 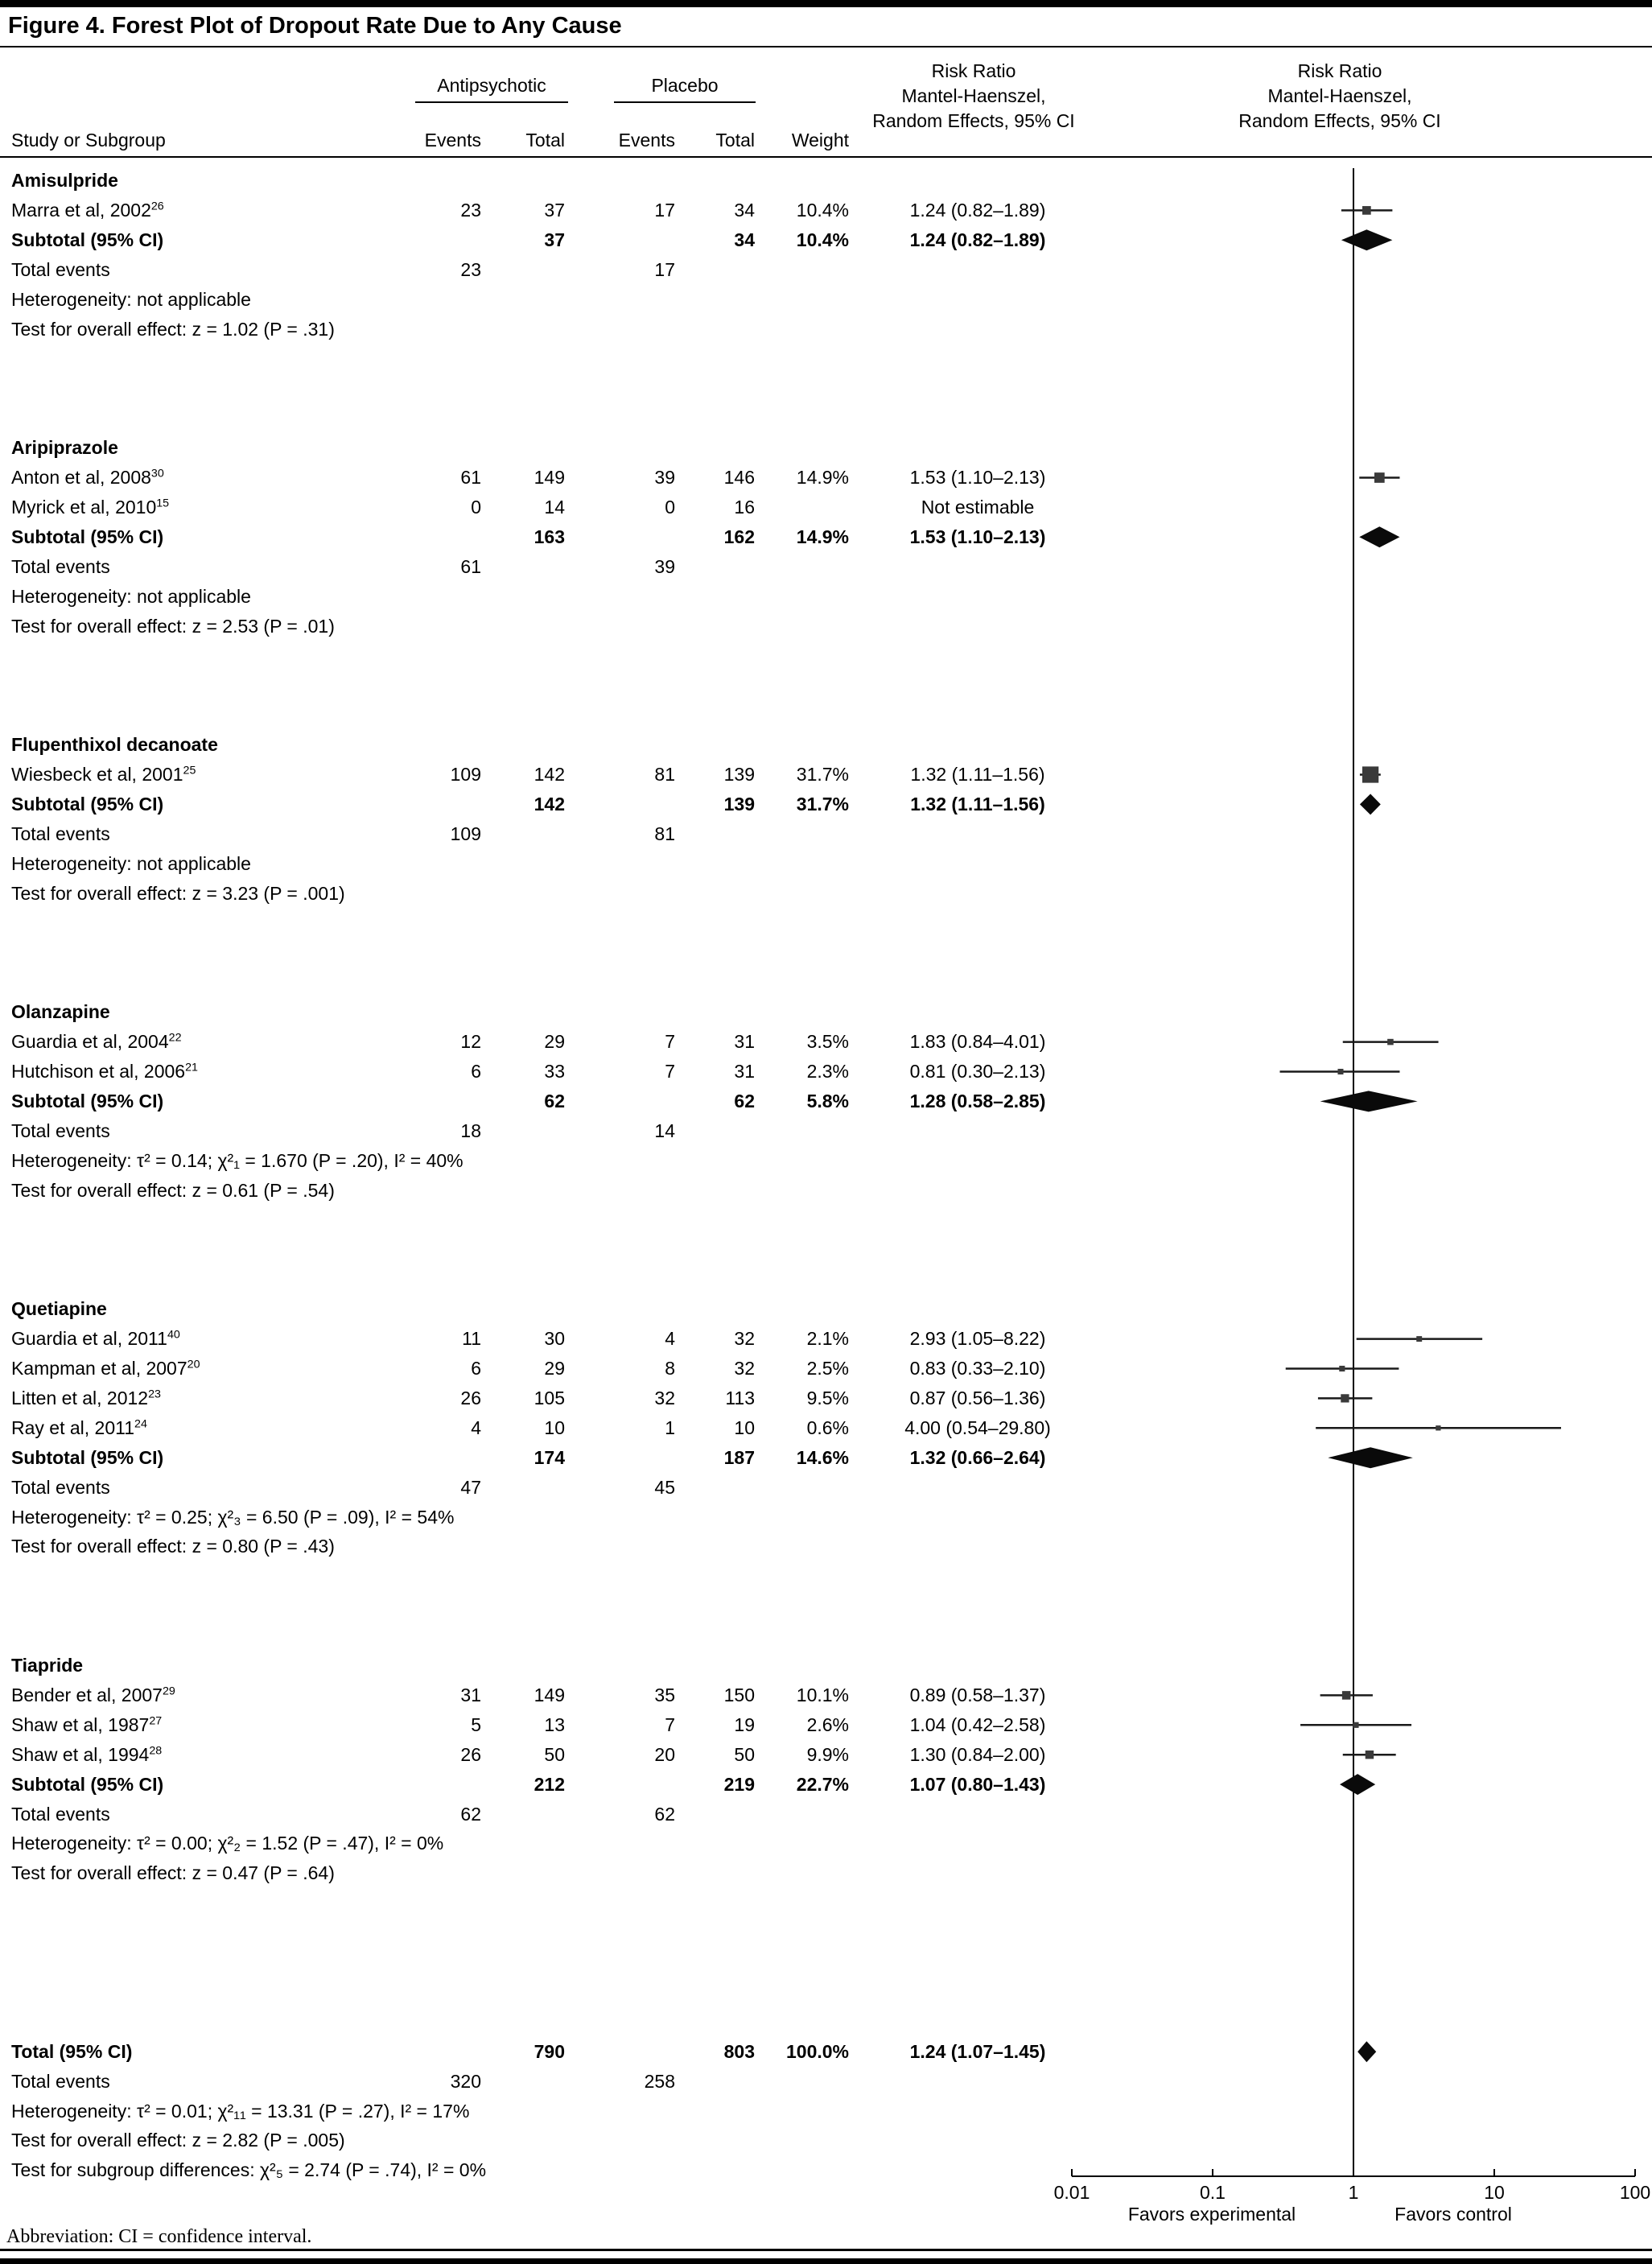 What do you see at coordinates (90, 1042) in the screenshot?
I see `study-label-text: Guardia et al, 2004` at bounding box center [90, 1042].